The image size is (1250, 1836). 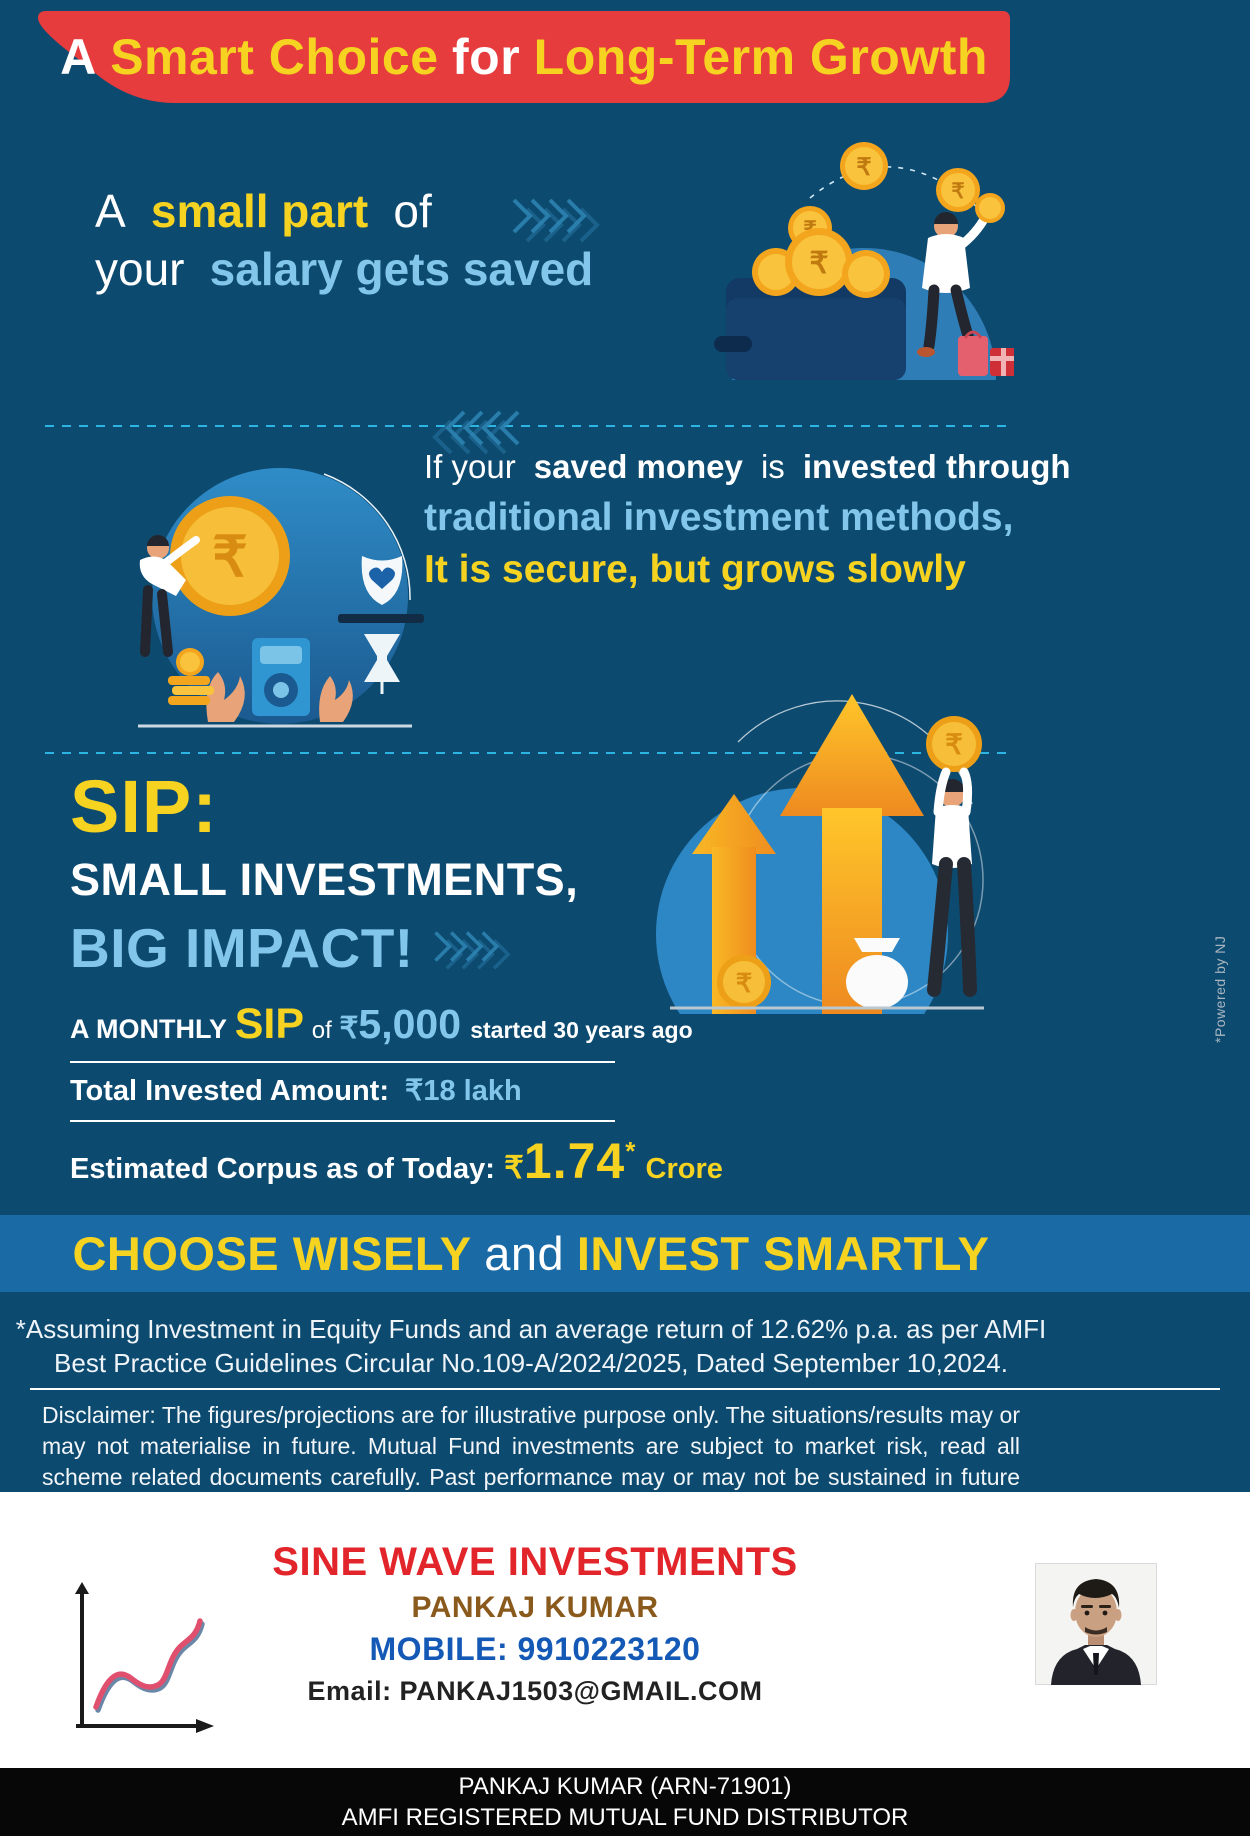 I want to click on sip-subtitle2: BIG IMPACT!, so click(x=396, y=948).